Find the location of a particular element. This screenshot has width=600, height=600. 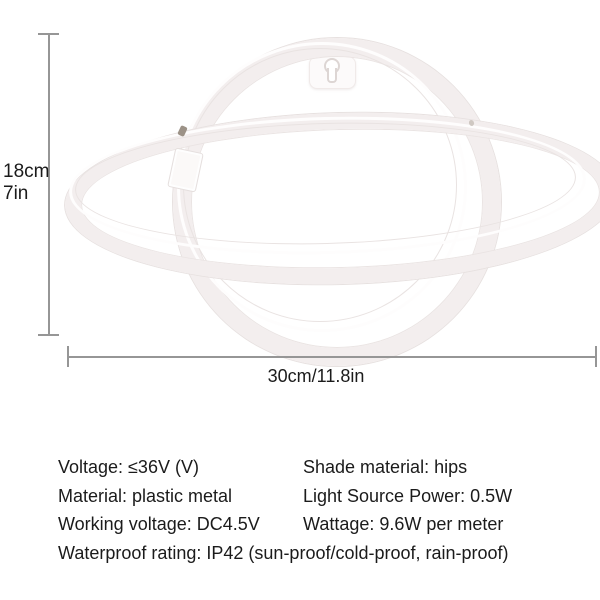

spec-row-1: Voltage: ≤36V (V) Shade material: hips is located at coordinates (328, 467).